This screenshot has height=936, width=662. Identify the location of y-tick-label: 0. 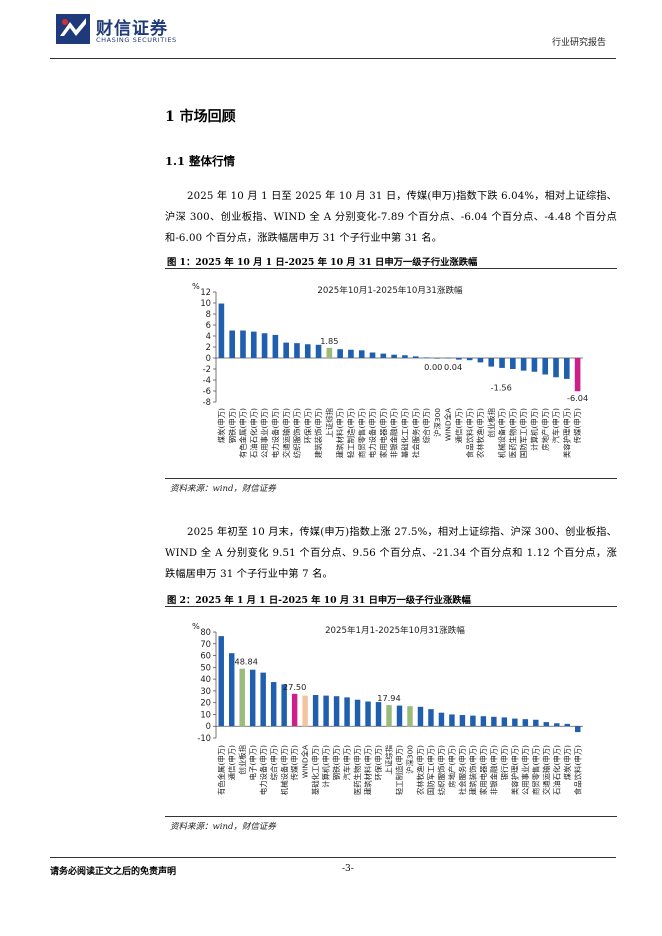
(208, 358).